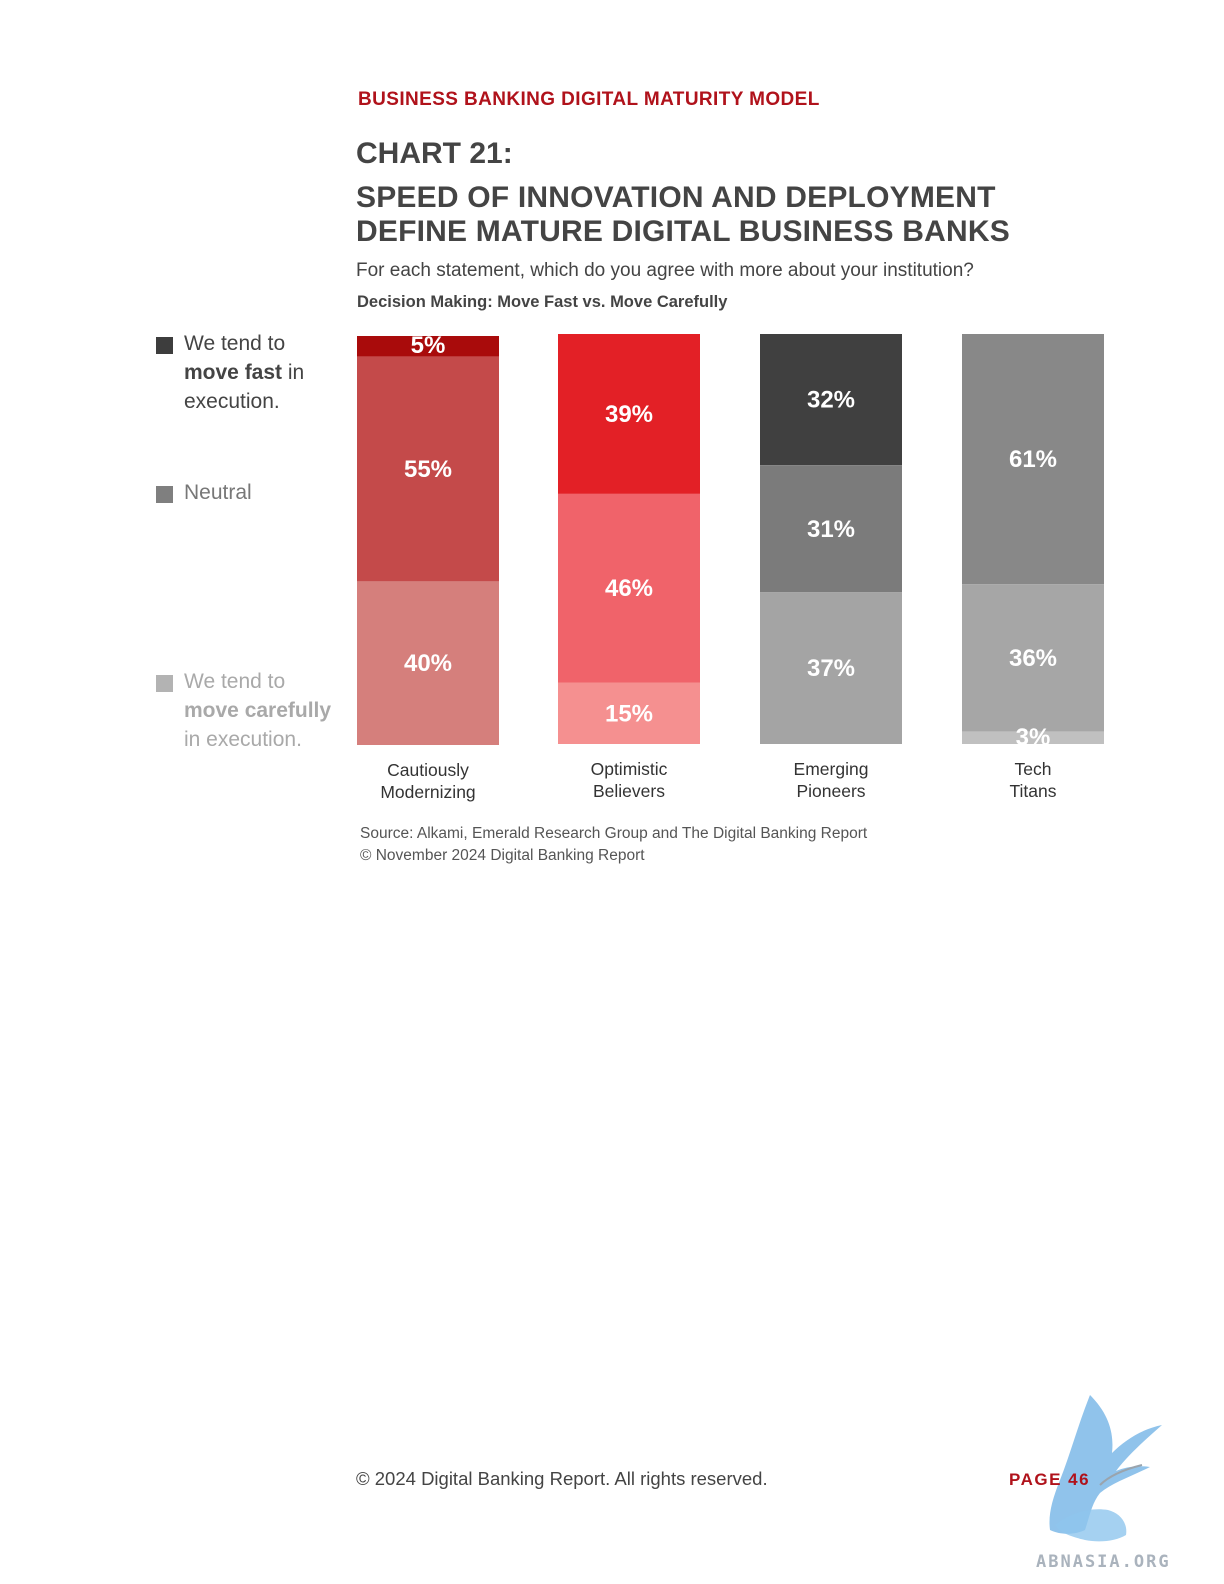 Image resolution: width=1224 pixels, height=1584 pixels. What do you see at coordinates (164, 345) in the screenshot?
I see `legend-swatch-move-fast` at bounding box center [164, 345].